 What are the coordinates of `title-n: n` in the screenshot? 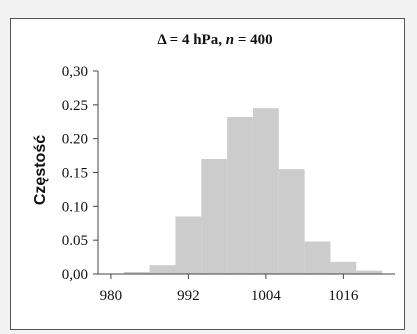 It's located at (230, 40).